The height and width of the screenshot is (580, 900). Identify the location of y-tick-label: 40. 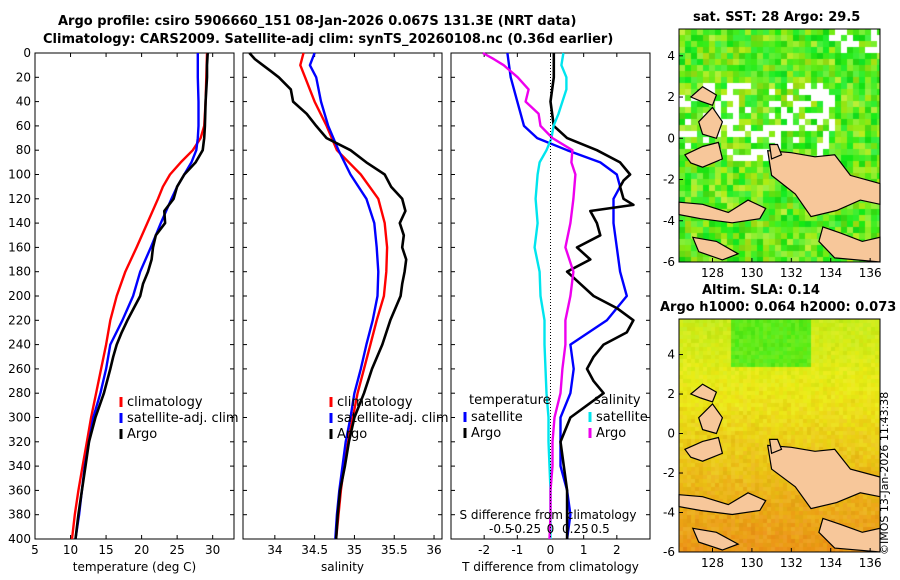
(23, 102).